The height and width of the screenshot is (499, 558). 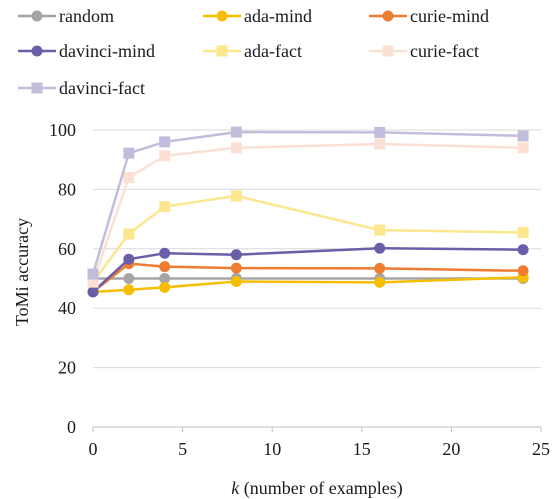 What do you see at coordinates (67, 308) in the screenshot?
I see `y-tick-label: 40` at bounding box center [67, 308].